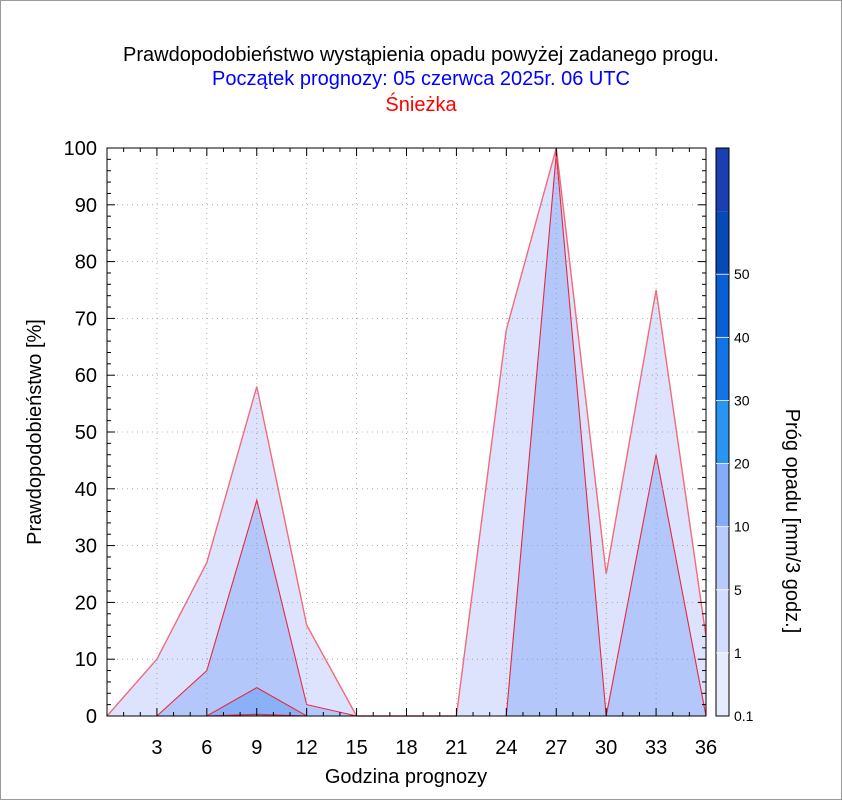 The width and height of the screenshot is (842, 800). I want to click on x-tick-label: 6, so click(206, 748).